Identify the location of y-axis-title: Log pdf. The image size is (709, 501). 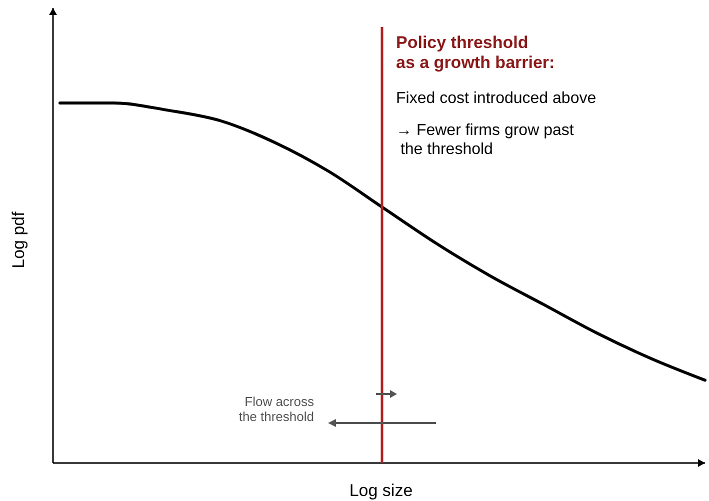
(18, 239).